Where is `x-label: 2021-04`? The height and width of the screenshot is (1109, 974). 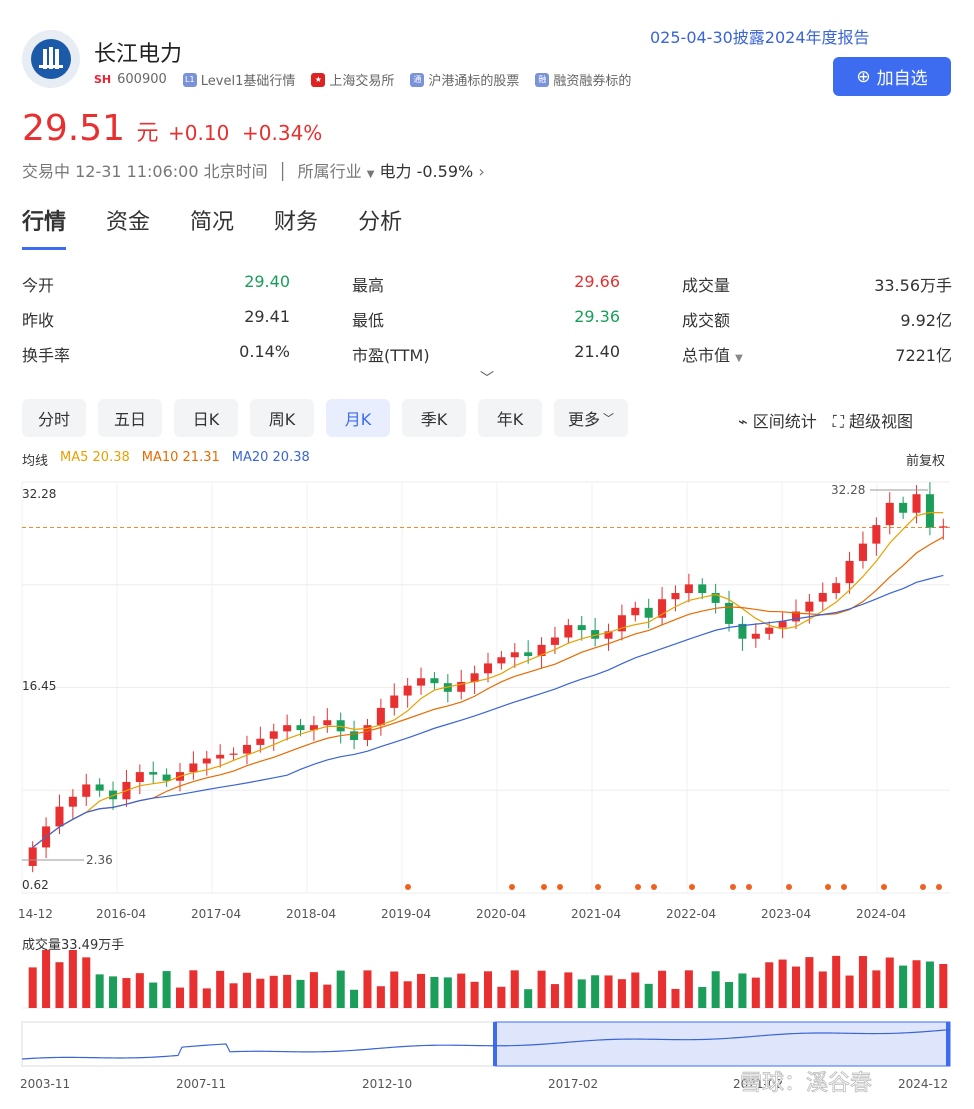 x-label: 2021-04 is located at coordinates (596, 914).